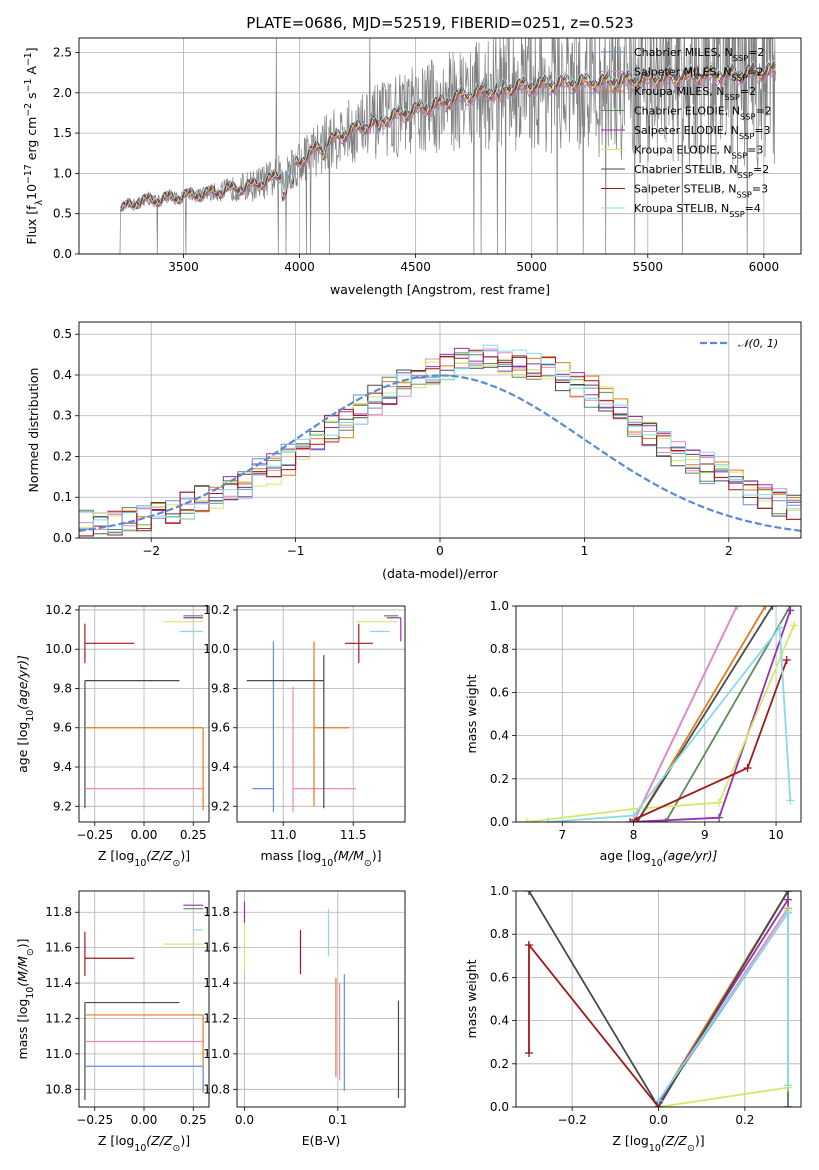 The width and height of the screenshot is (819, 1170). I want to click on y-tick-label: 0.0, so click(62, 254).